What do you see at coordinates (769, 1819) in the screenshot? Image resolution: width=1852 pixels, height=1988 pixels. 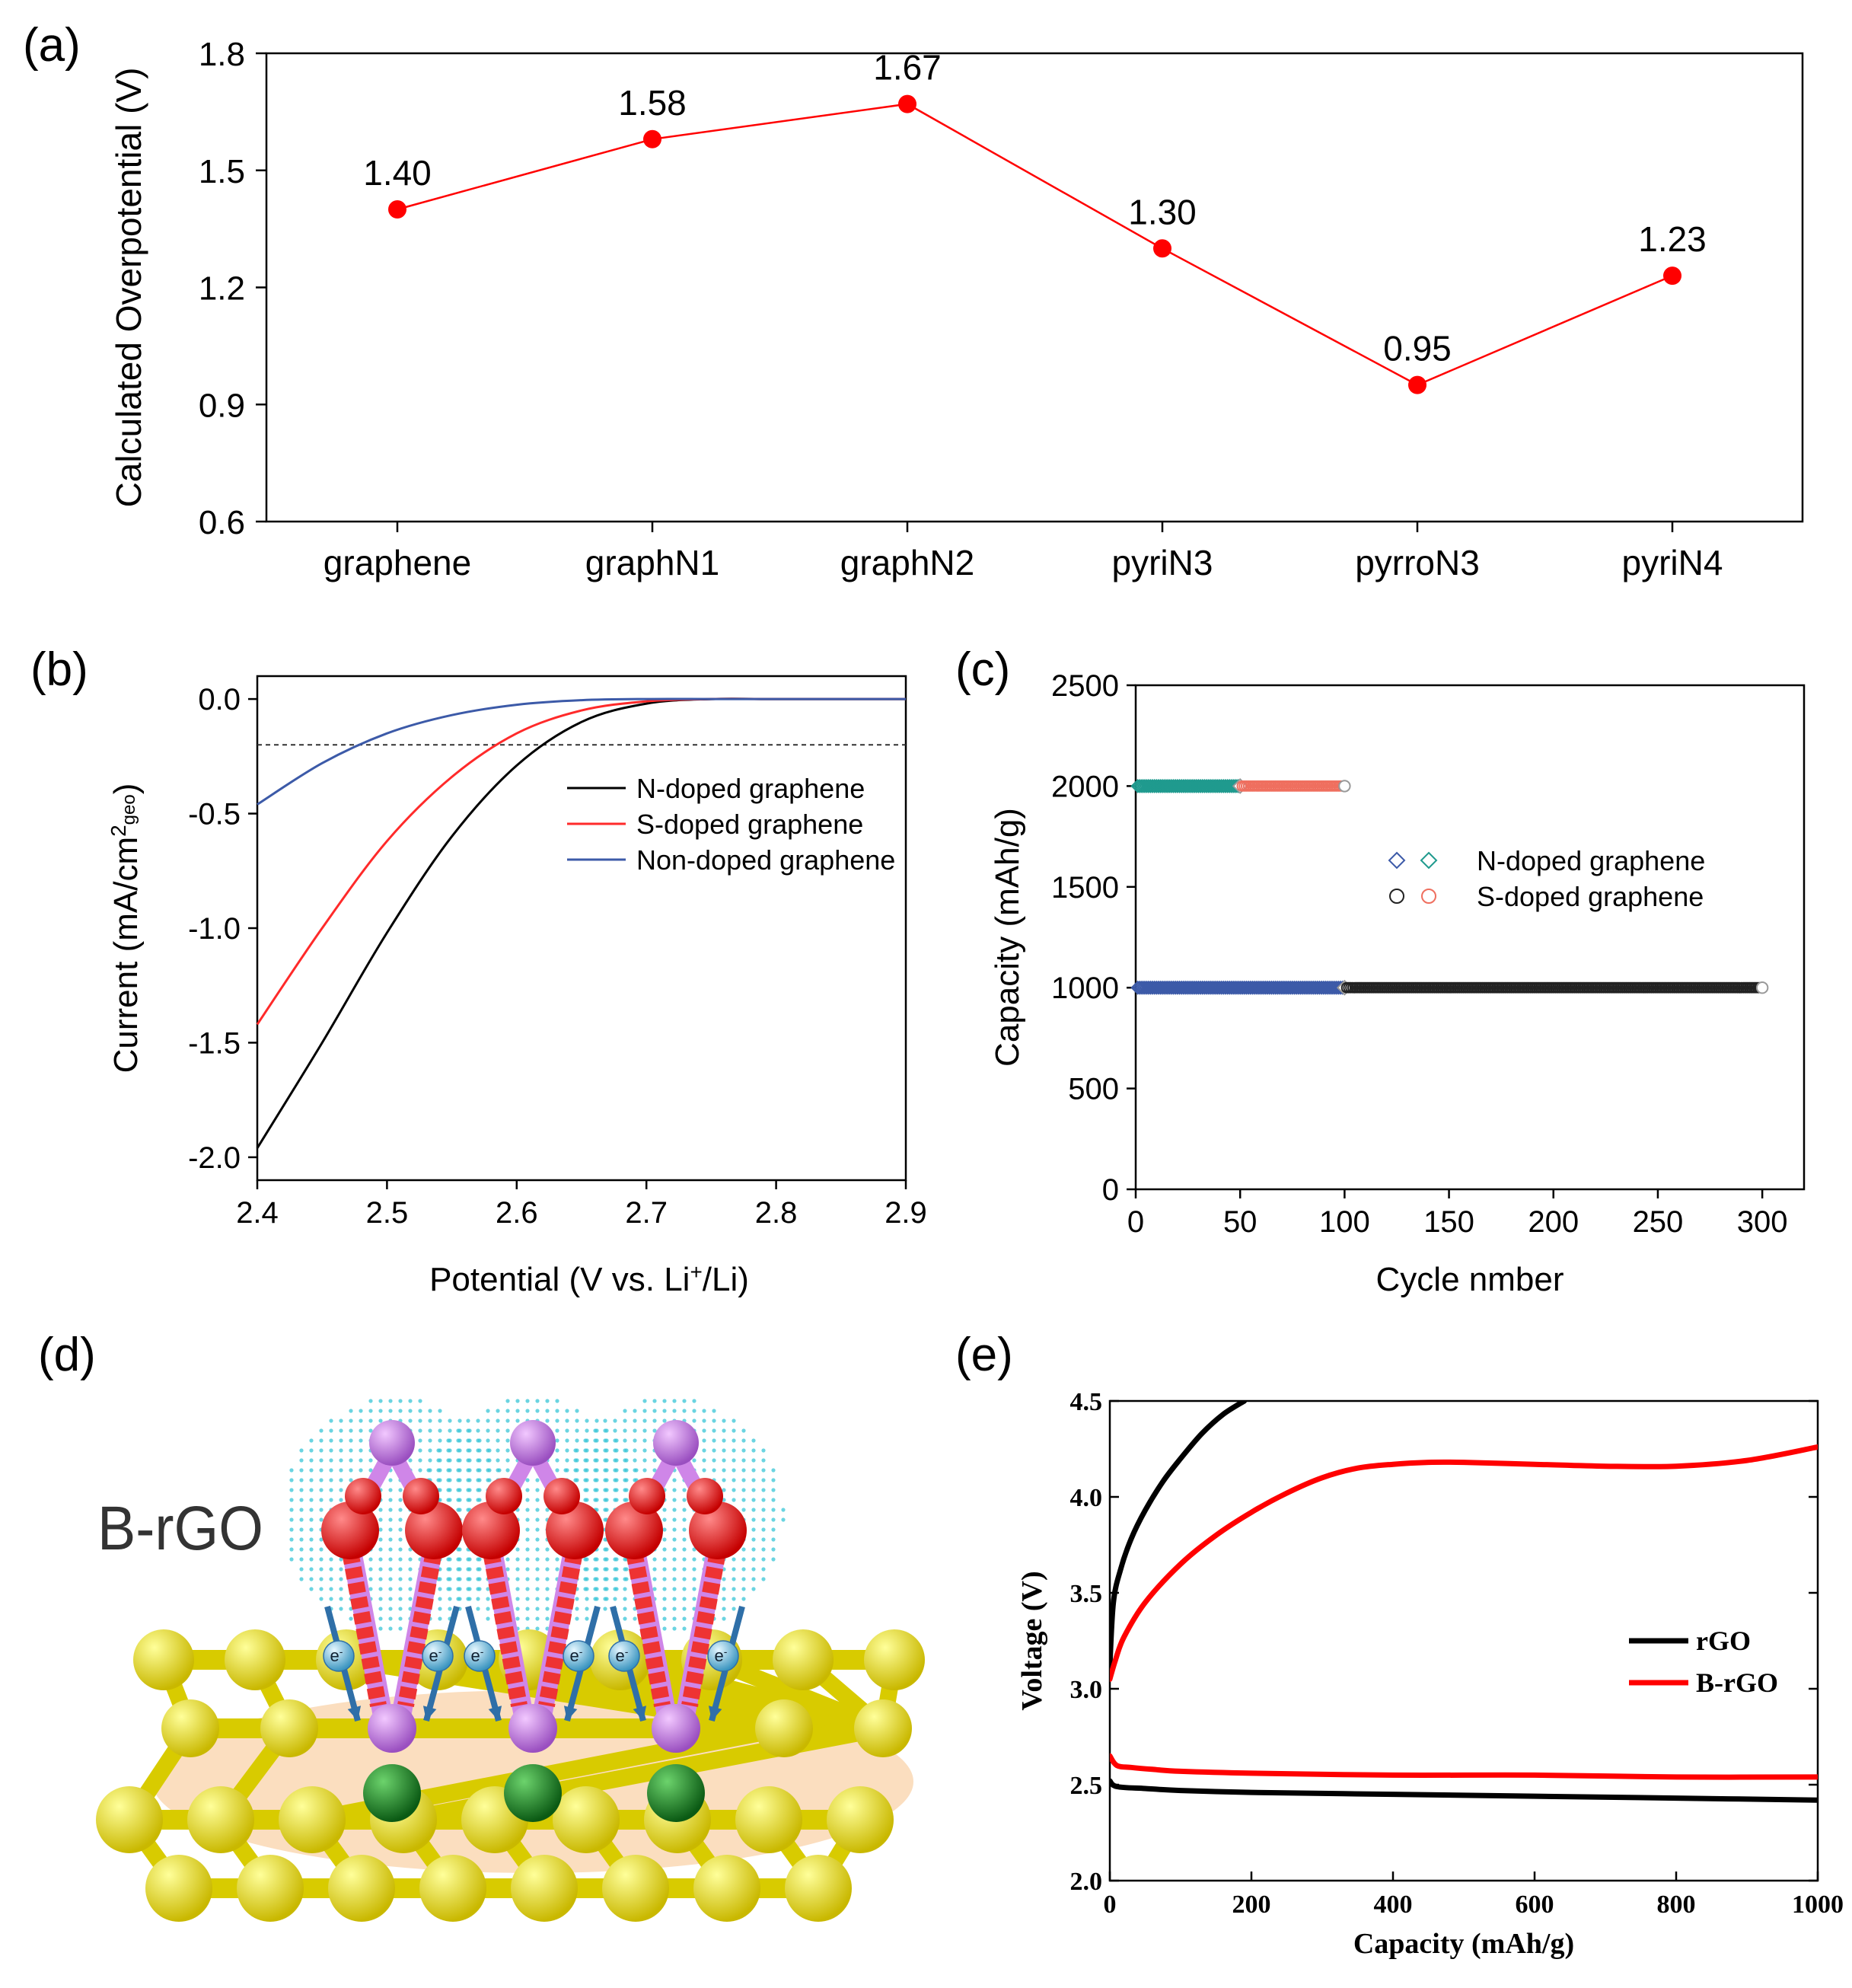 I see `carbon-atom` at bounding box center [769, 1819].